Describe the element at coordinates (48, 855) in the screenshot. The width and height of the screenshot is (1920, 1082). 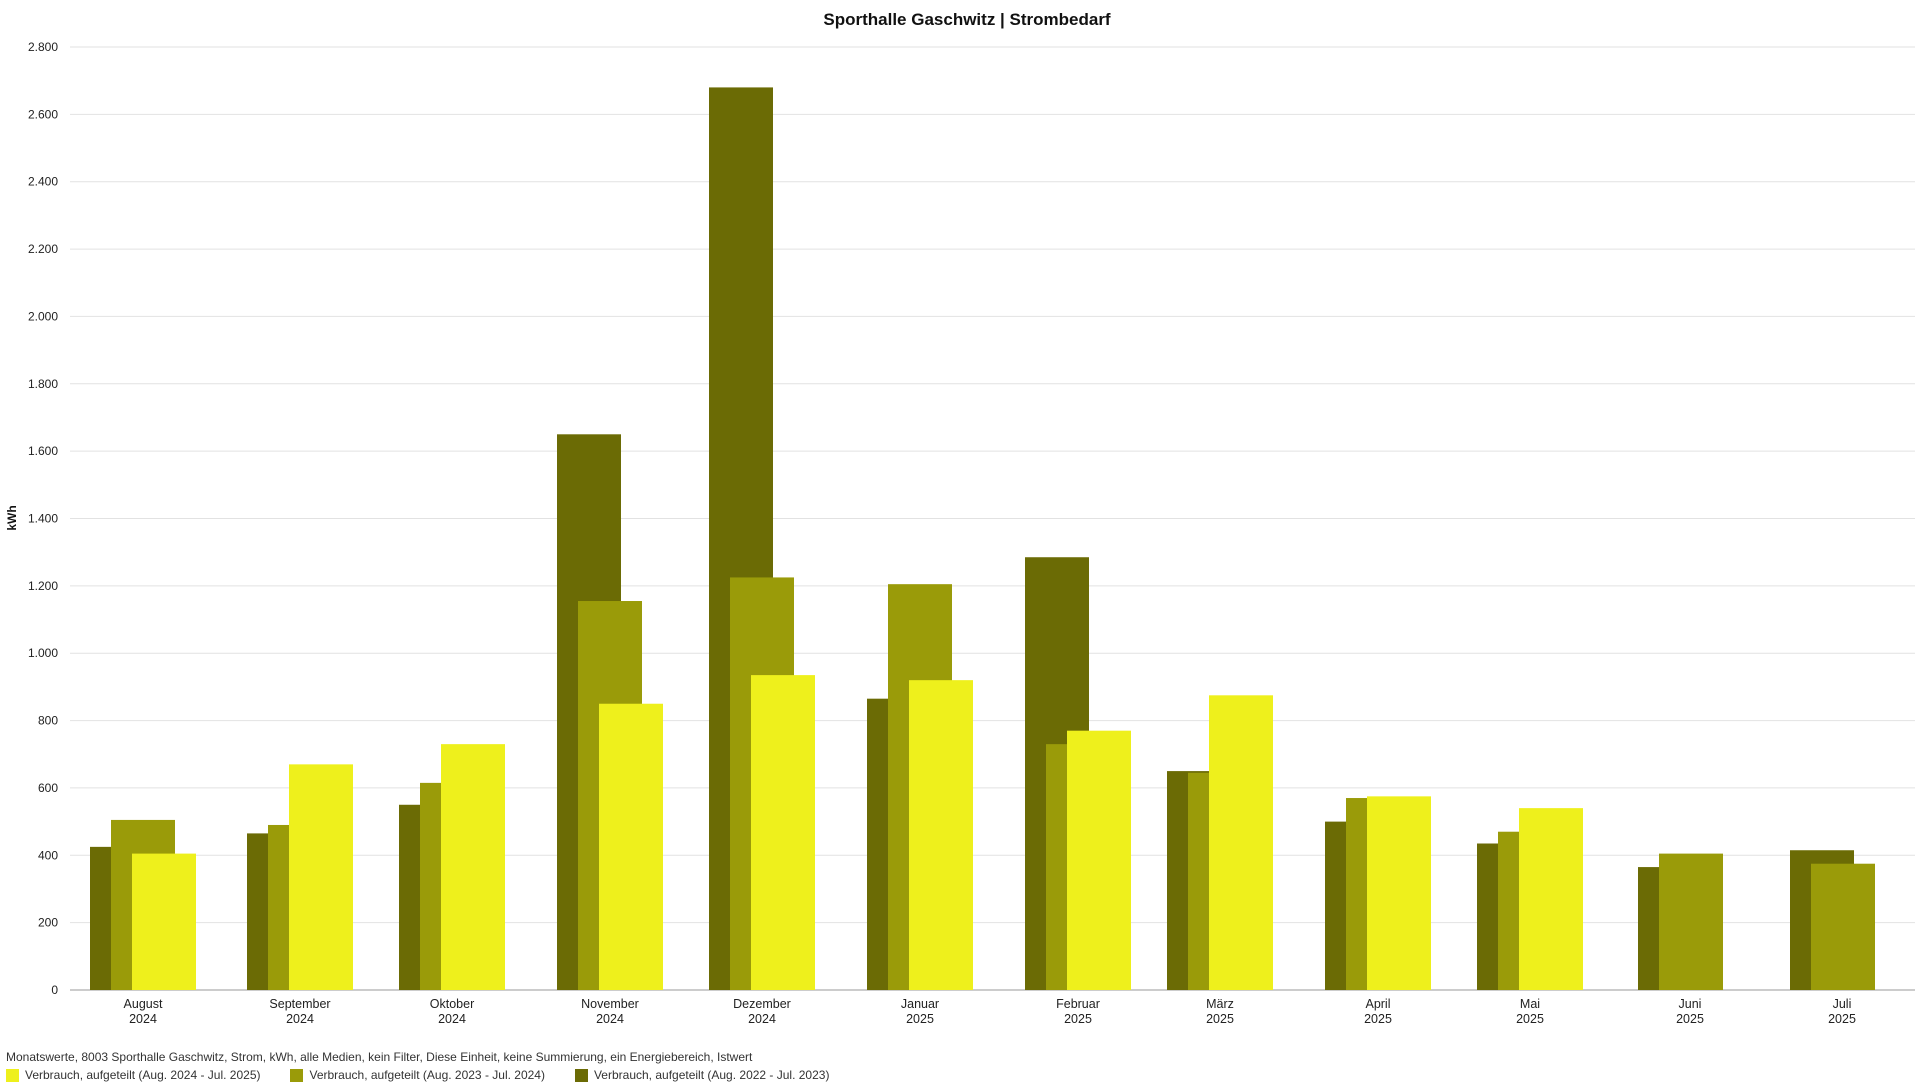
I see `y-tick-label: 400` at that location.